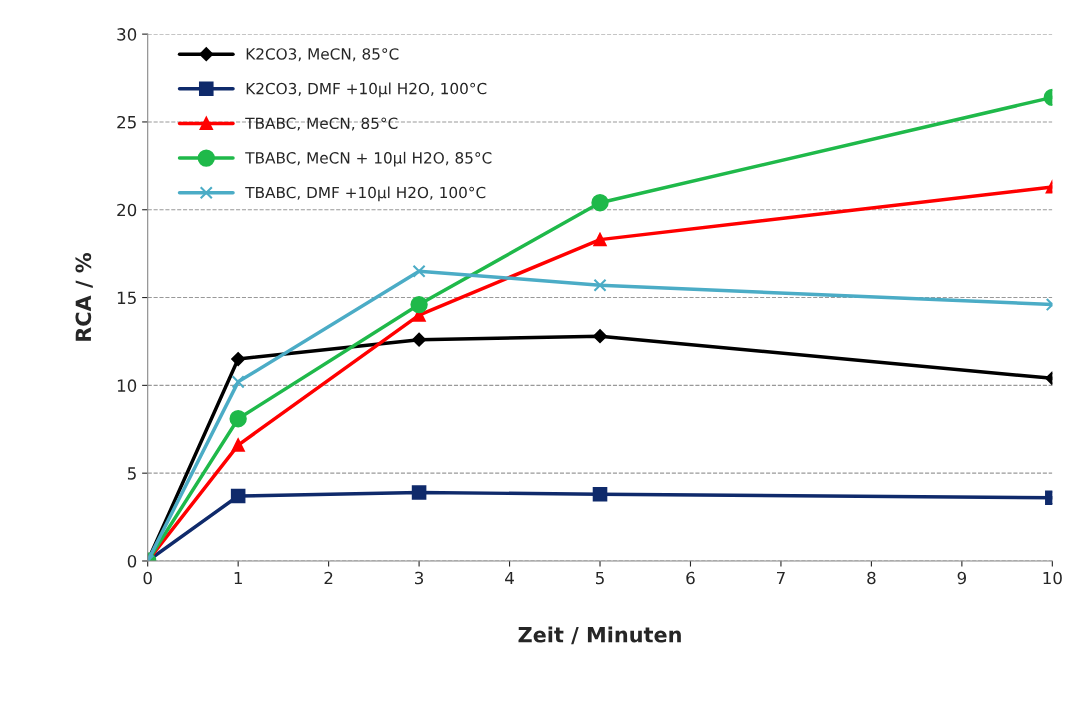 The image size is (1086, 711). Describe the element at coordinates (366, 90) in the screenshot. I see `legend-label: K2CO3, DMF +10µl H2O, 100°C` at that location.